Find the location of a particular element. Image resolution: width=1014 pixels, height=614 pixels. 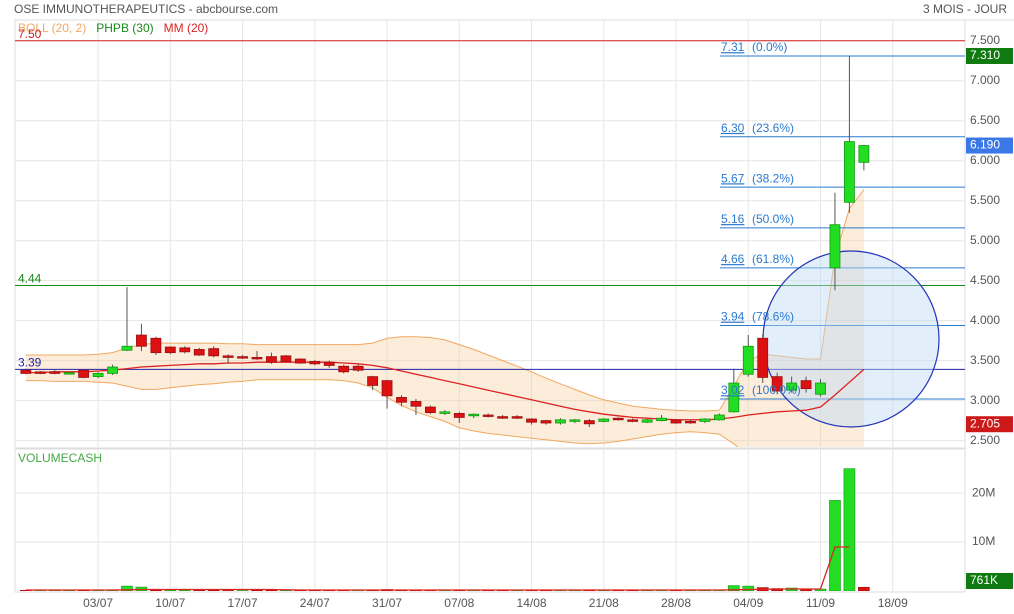

y-tick-label: 3.000 is located at coordinates (985, 400).